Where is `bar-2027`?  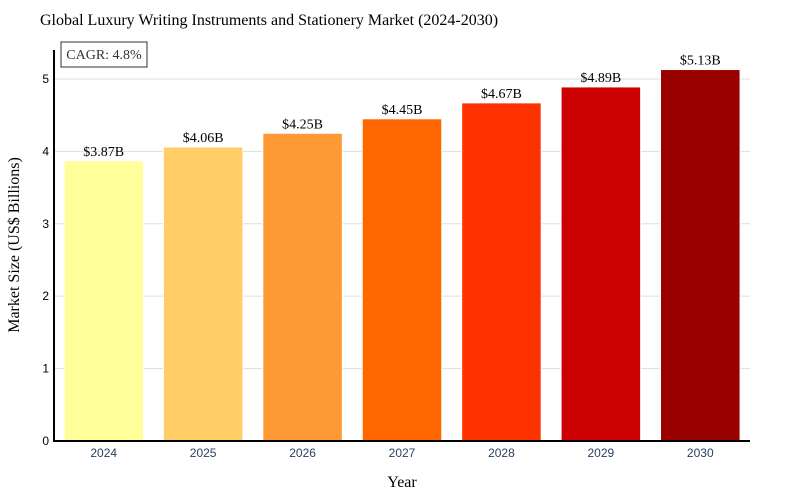
bar-2027 is located at coordinates (402, 280).